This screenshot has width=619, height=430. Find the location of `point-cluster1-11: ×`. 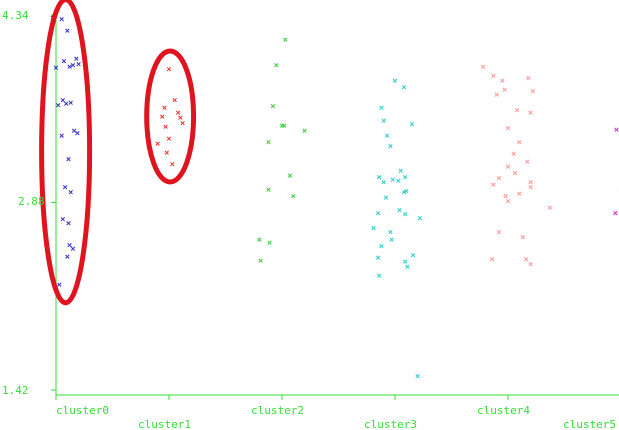

point-cluster1-11: × is located at coordinates (172, 165).